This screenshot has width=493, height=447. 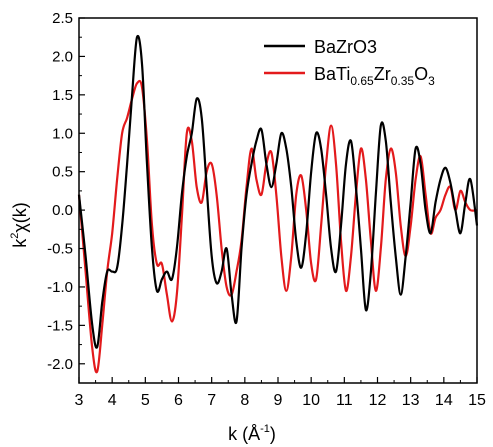 I want to click on legend-label-bazro3: BaZrO3, so click(x=345, y=47).